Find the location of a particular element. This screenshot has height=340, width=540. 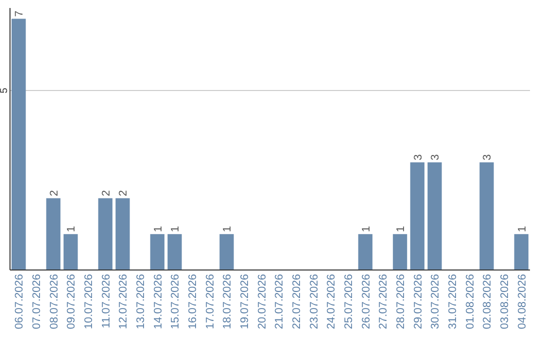

x-tick-label: 19.07.2026 is located at coordinates (245, 302).